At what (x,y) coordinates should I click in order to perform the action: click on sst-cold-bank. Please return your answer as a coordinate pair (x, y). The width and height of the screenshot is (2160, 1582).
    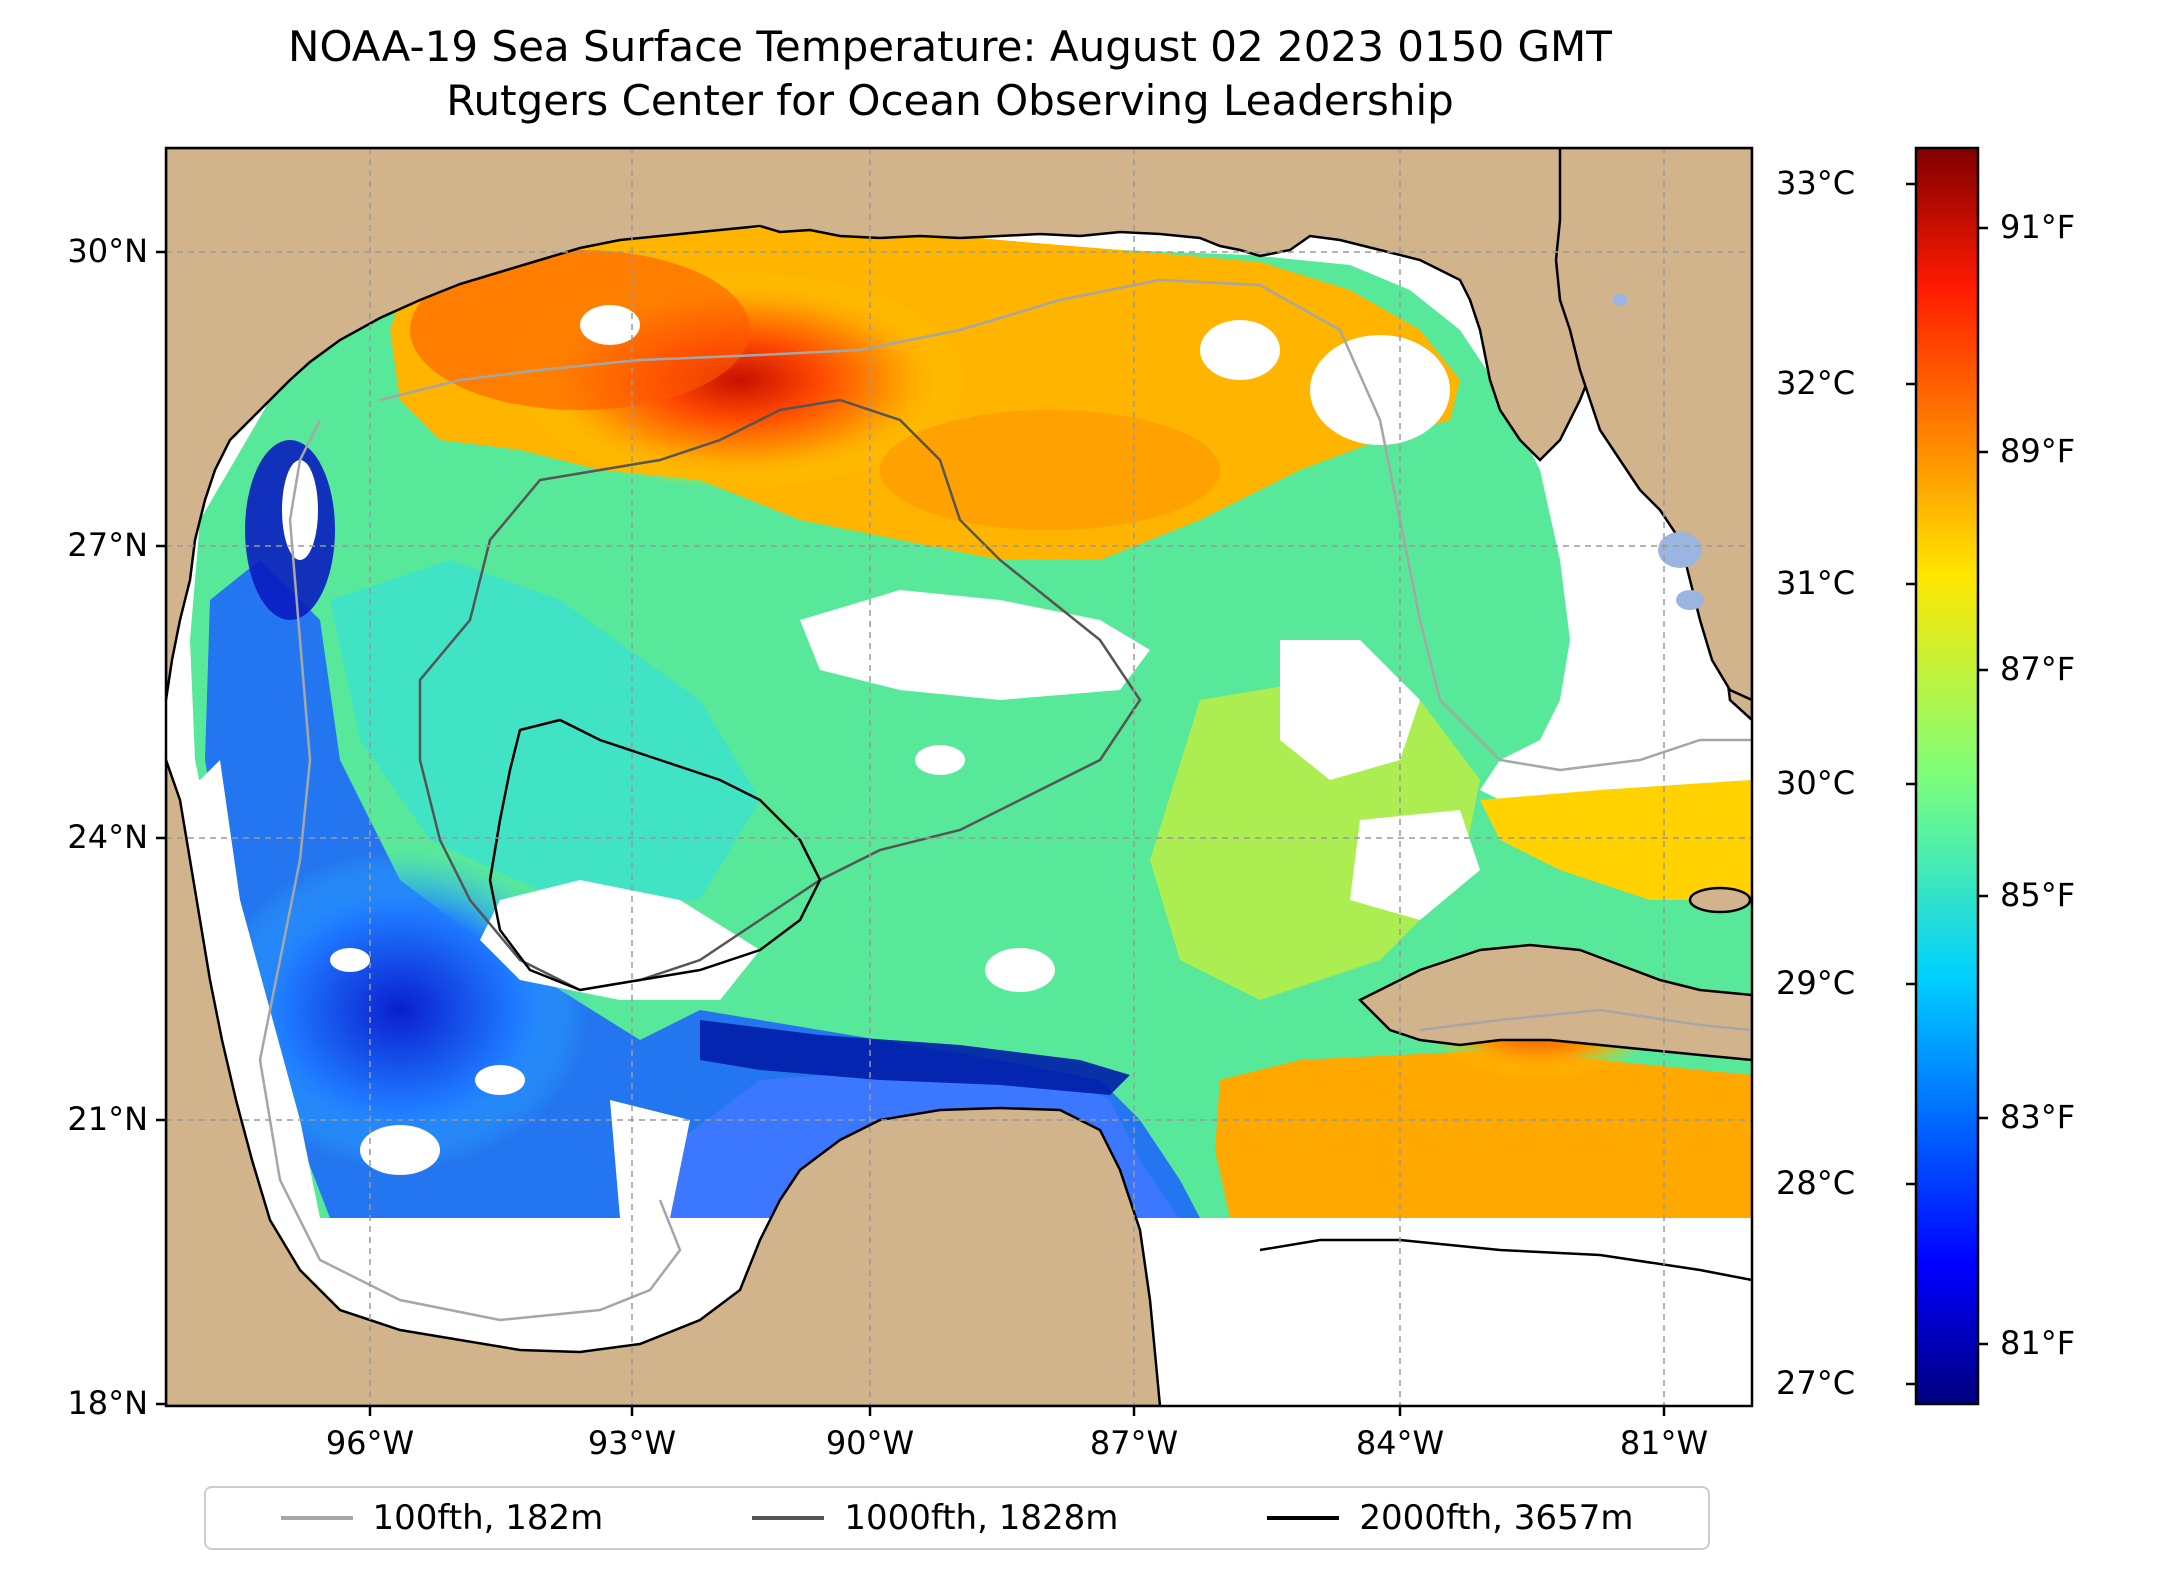
    Looking at the image, I should click on (915, 1057).